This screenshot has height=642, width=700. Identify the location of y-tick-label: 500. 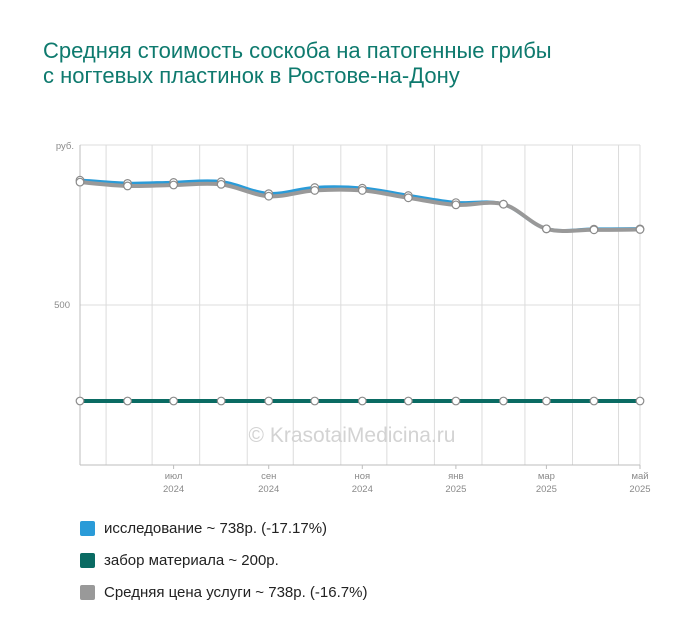
(62, 305).